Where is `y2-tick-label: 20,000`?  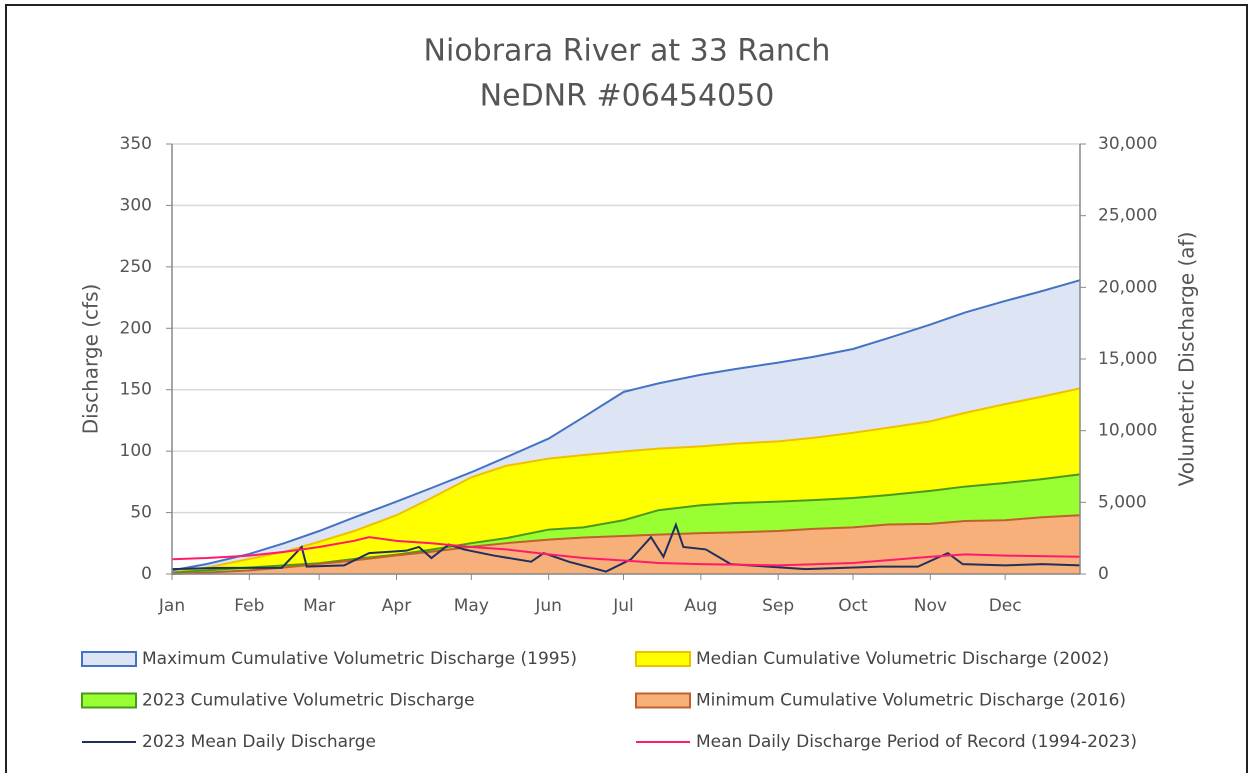 y2-tick-label: 20,000 is located at coordinates (1127, 287).